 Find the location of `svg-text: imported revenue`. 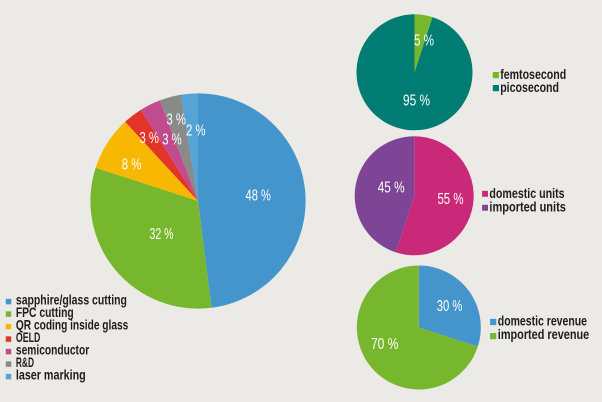

svg-text: imported revenue is located at coordinates (544, 334).